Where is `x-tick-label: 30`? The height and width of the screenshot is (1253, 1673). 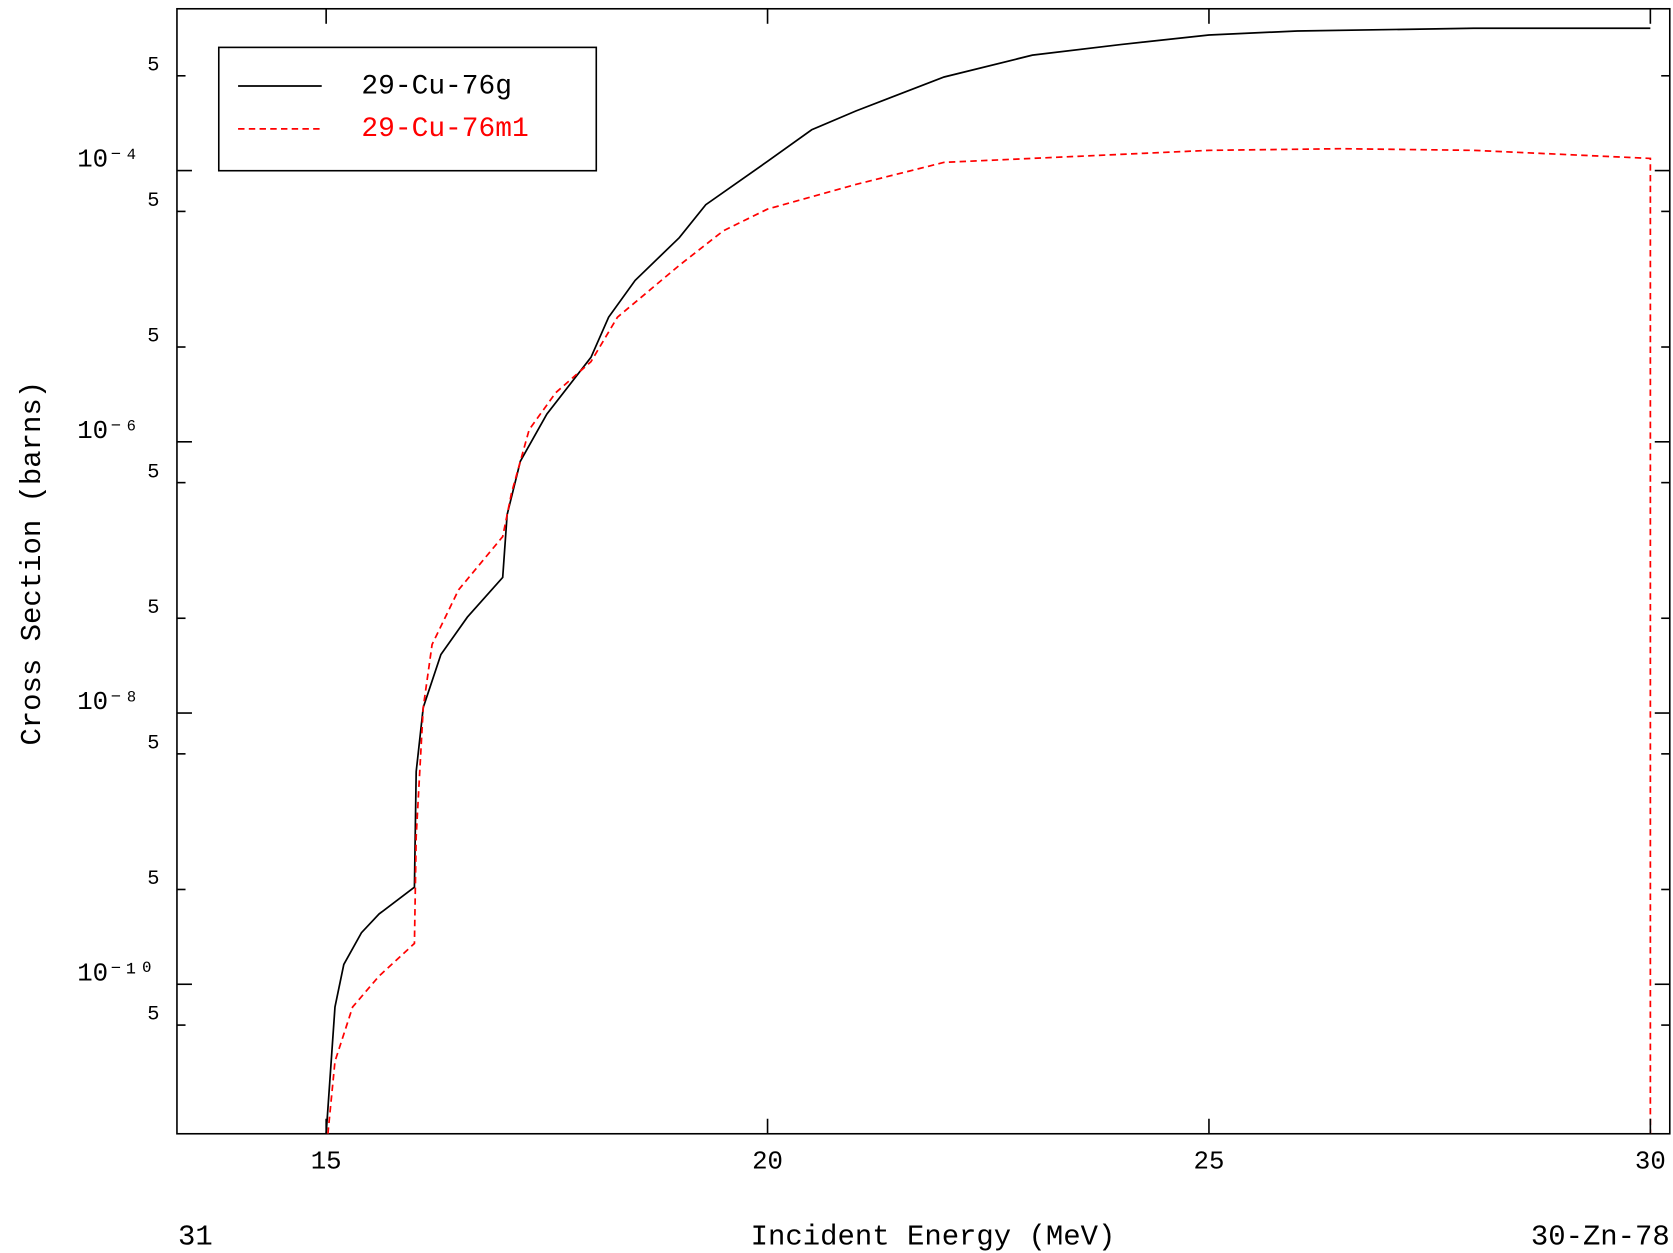
x-tick-label: 30 is located at coordinates (1650, 1161).